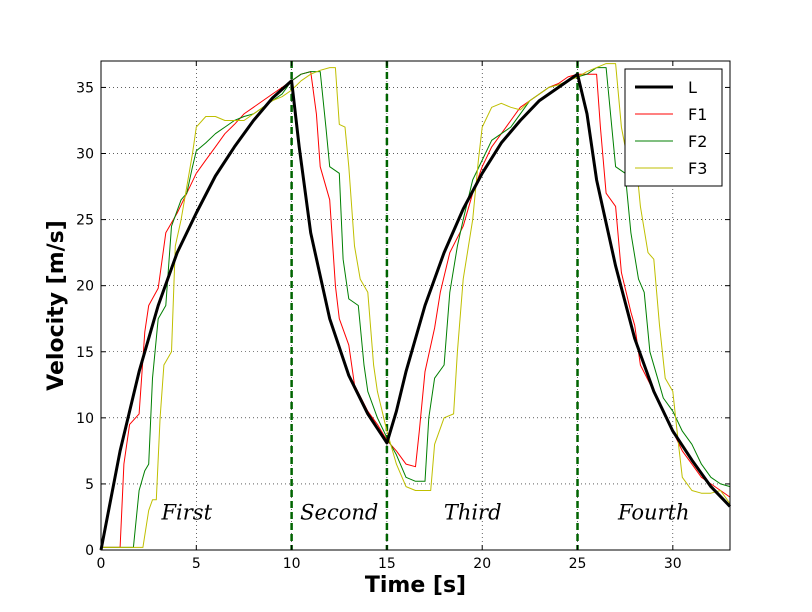  I want to click on x-tick-label: 5, so click(196, 564).